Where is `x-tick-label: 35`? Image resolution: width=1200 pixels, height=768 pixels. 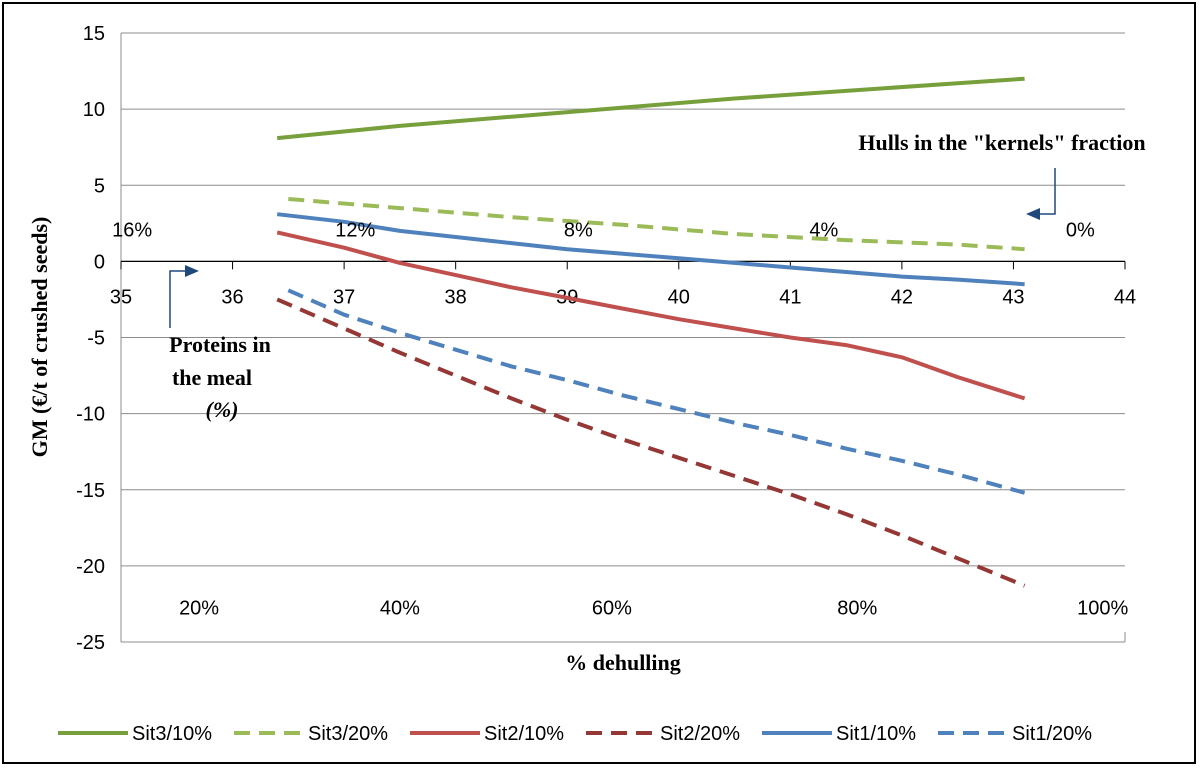 x-tick-label: 35 is located at coordinates (121, 297).